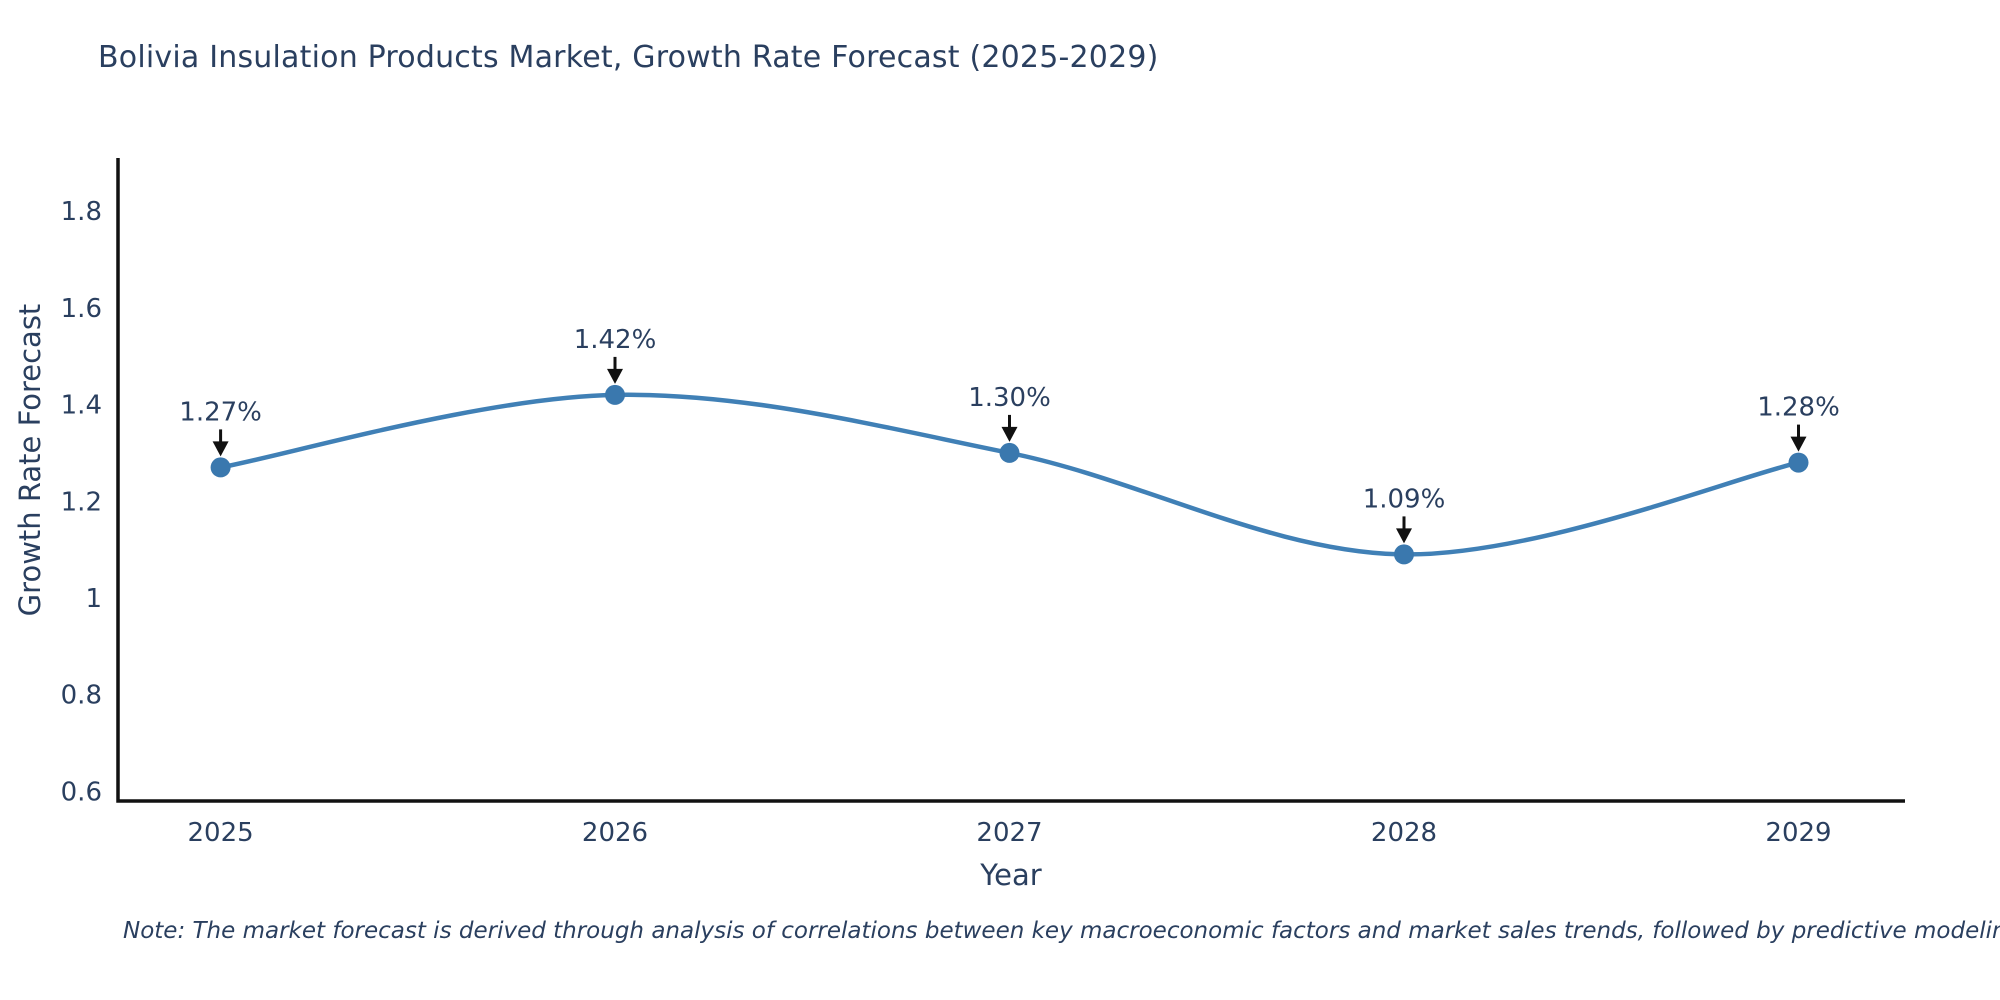  I want to click on x-tick-label: 2028, so click(1404, 833).